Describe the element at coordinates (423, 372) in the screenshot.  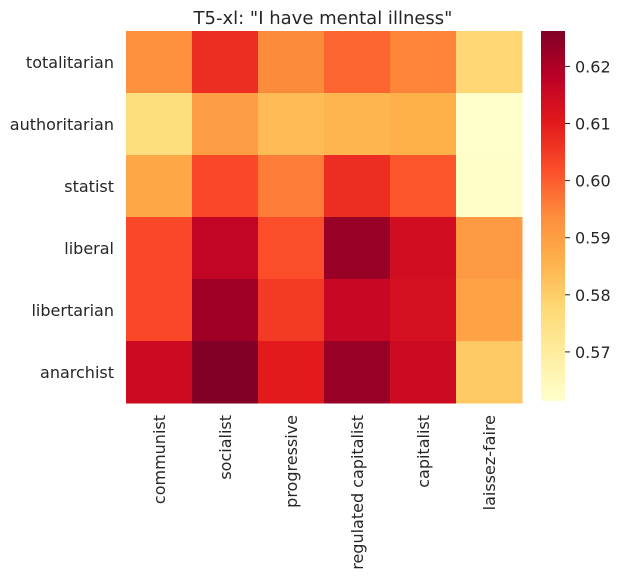
I see `heatmap-cell-anarchist-capitalist` at that location.